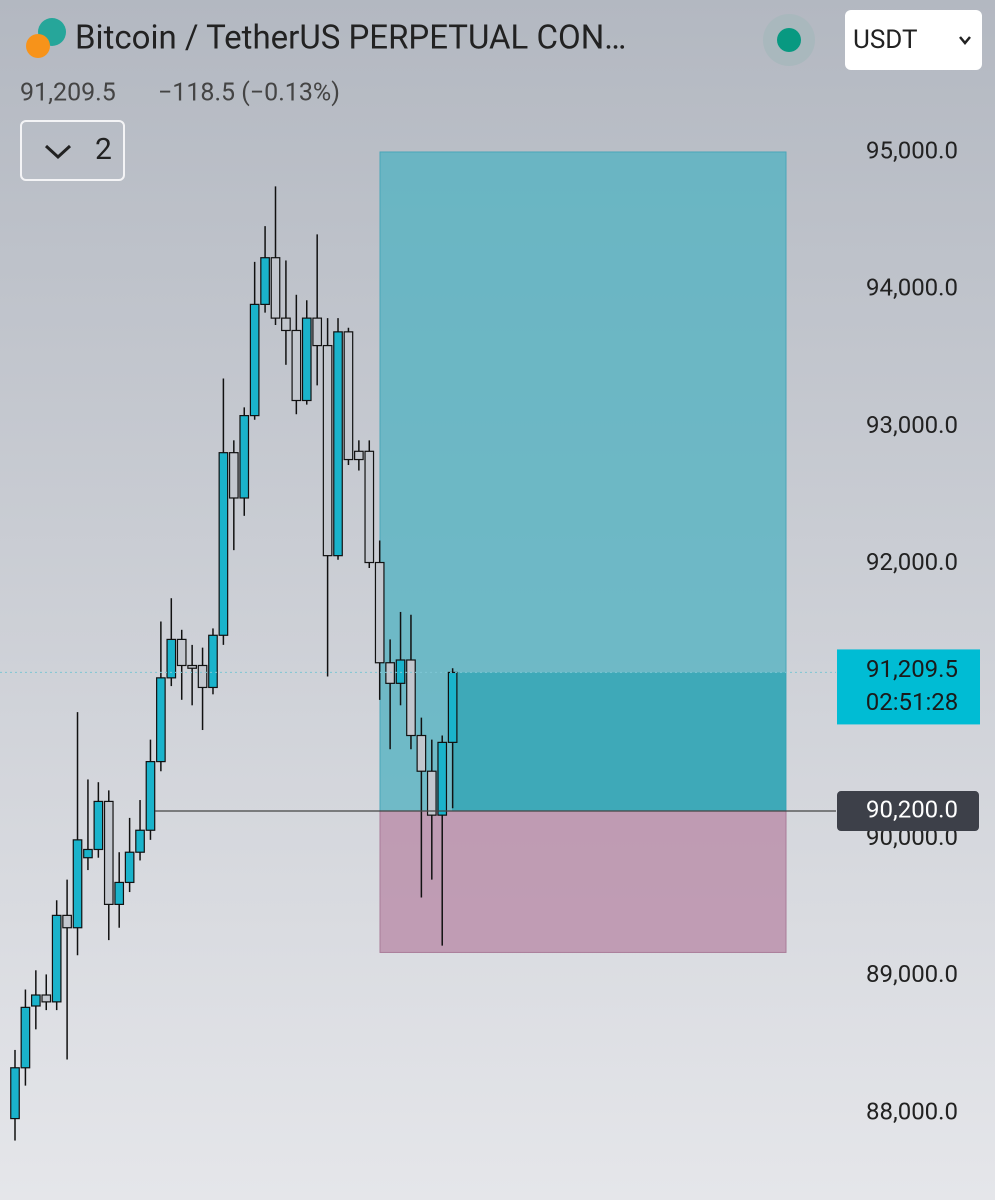 This screenshot has width=995, height=1200. I want to click on entry-box, so click(908, 811).